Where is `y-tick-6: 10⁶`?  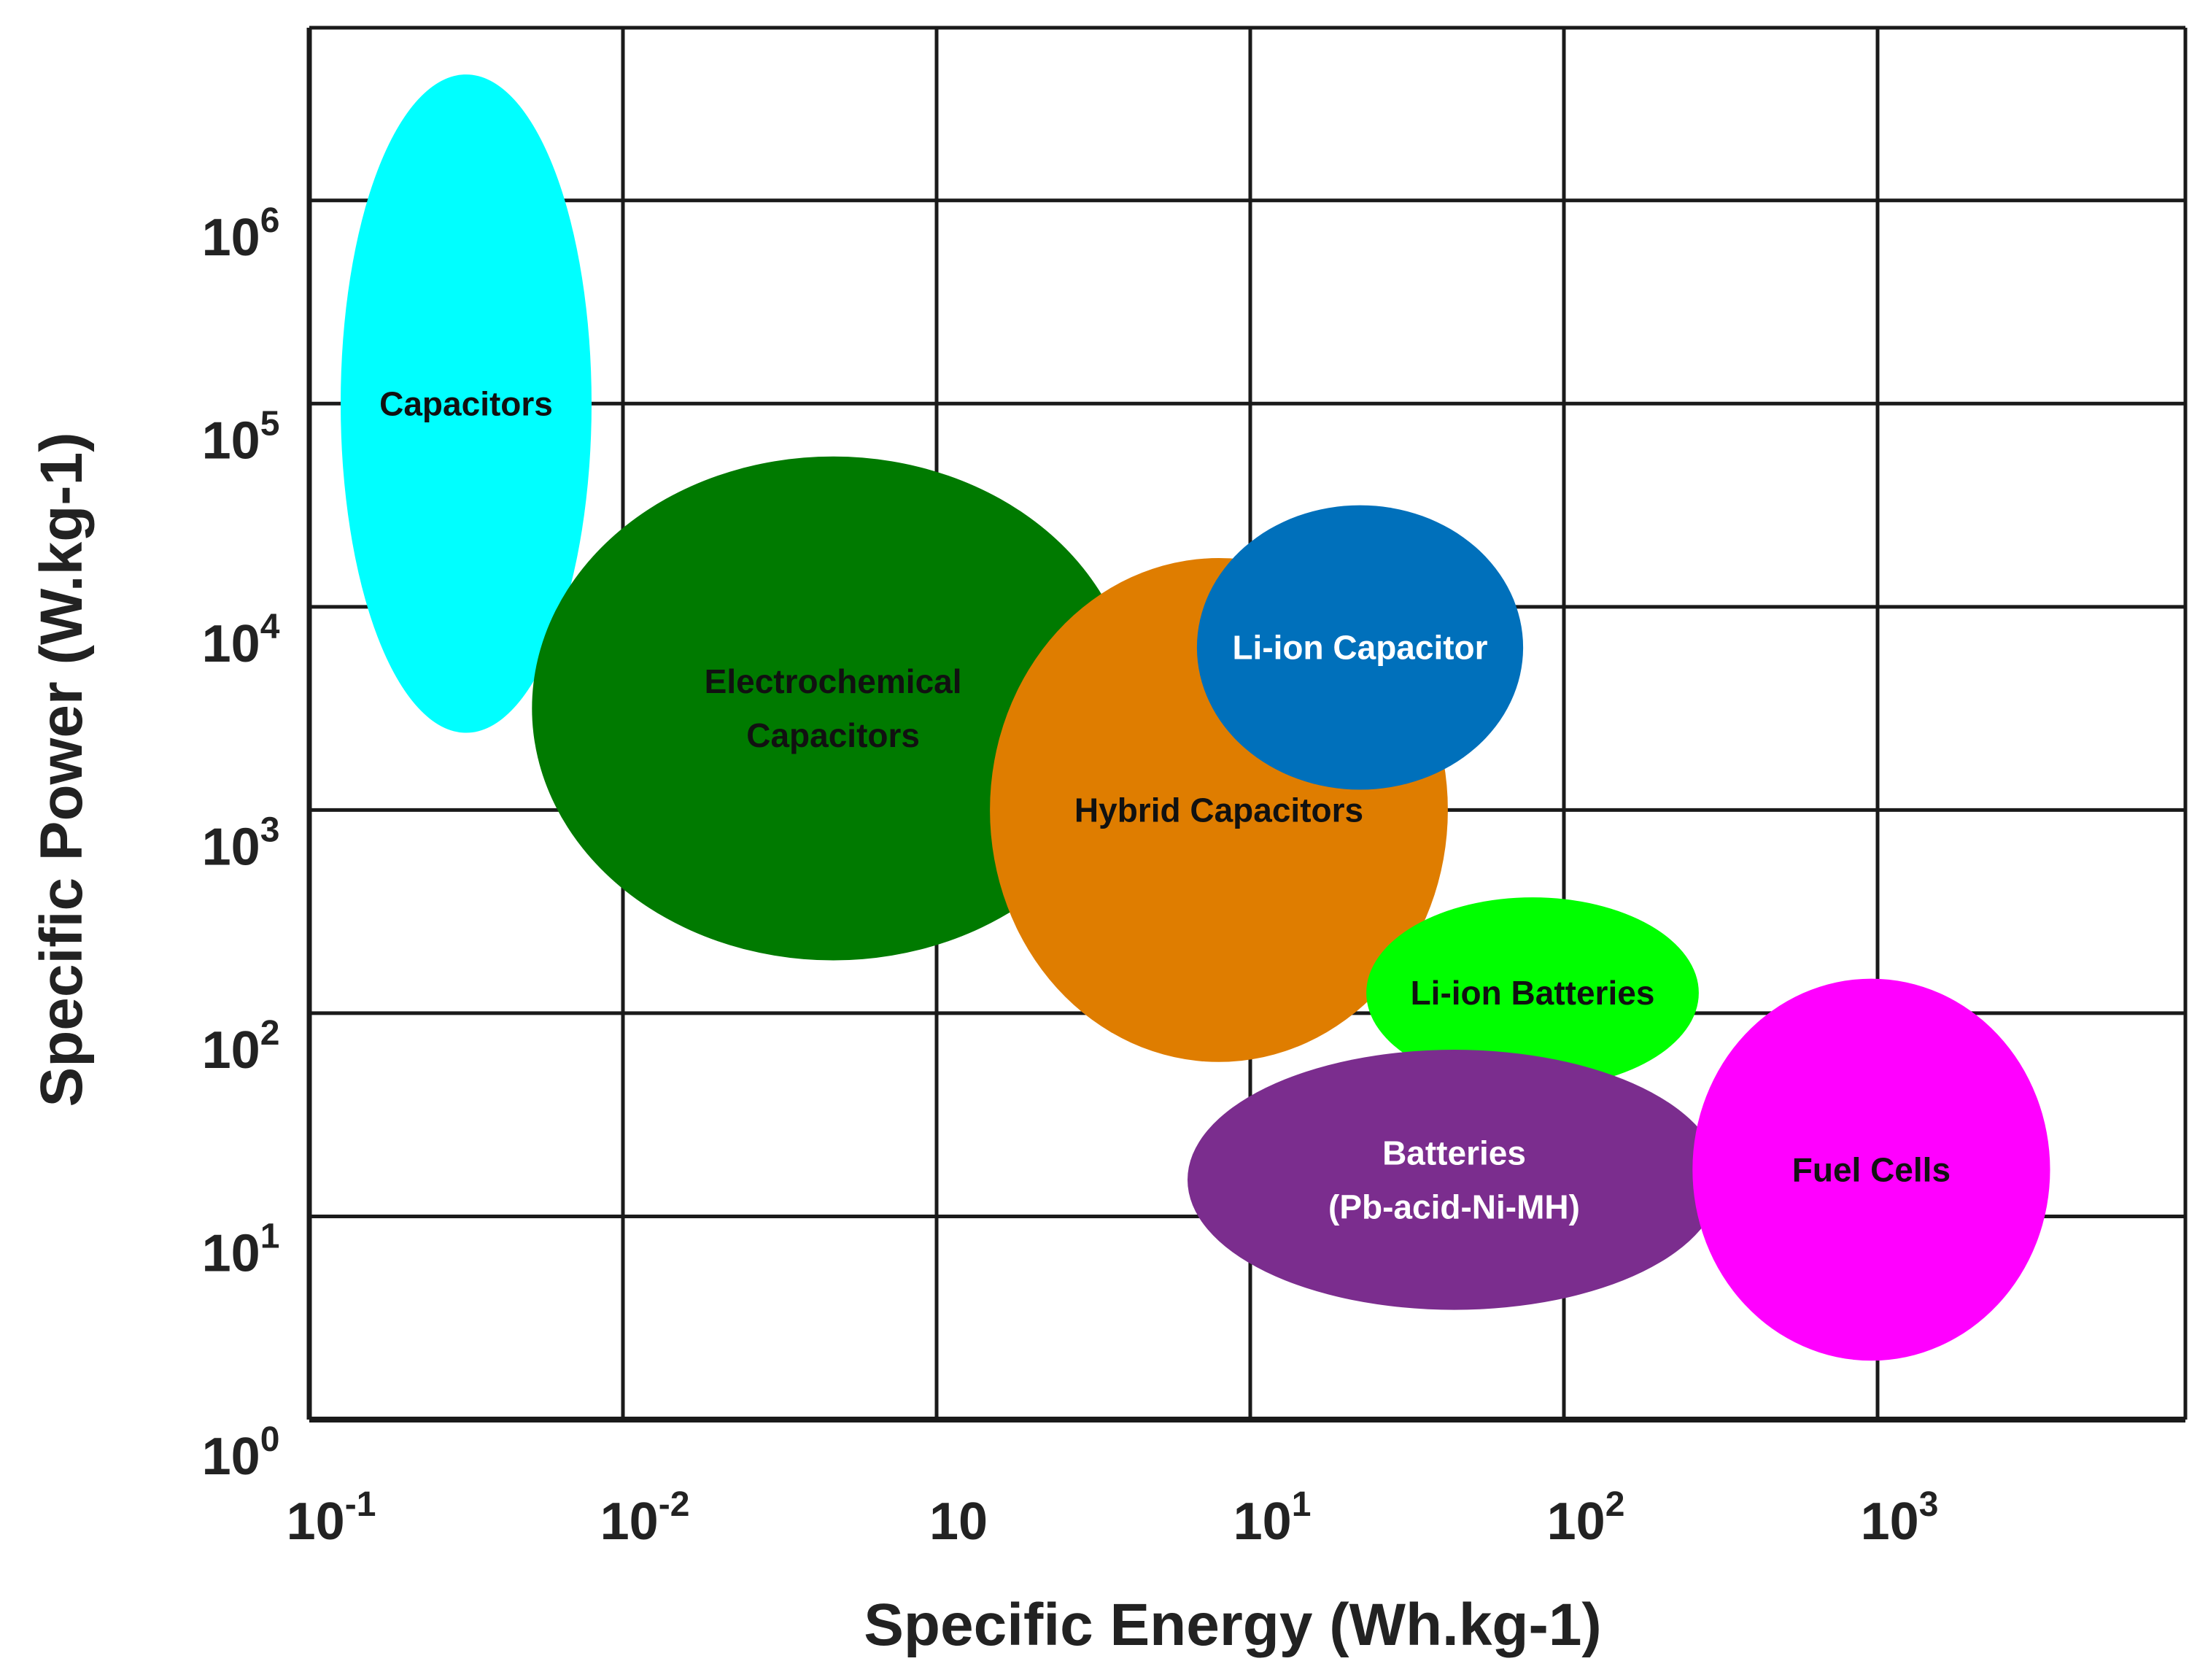
y-tick-6: 10⁶ is located at coordinates (241, 234).